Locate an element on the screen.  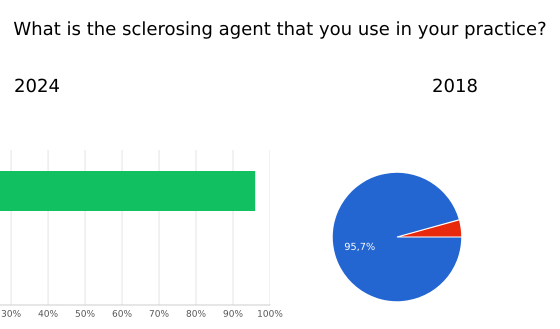
x-tick-label: 70% is located at coordinates (159, 313).